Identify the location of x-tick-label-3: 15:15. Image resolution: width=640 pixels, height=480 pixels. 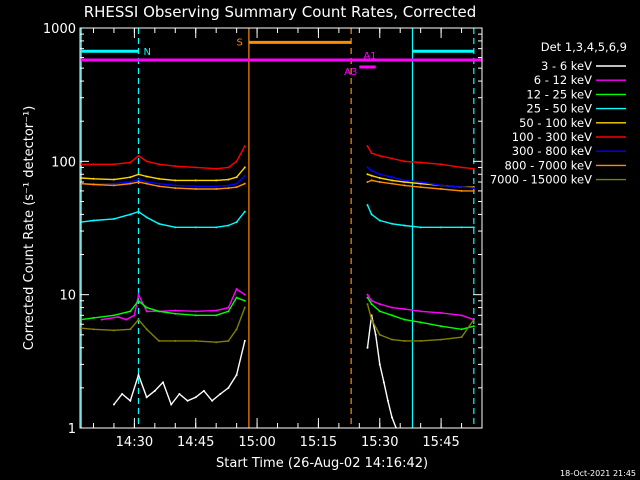
(318, 442).